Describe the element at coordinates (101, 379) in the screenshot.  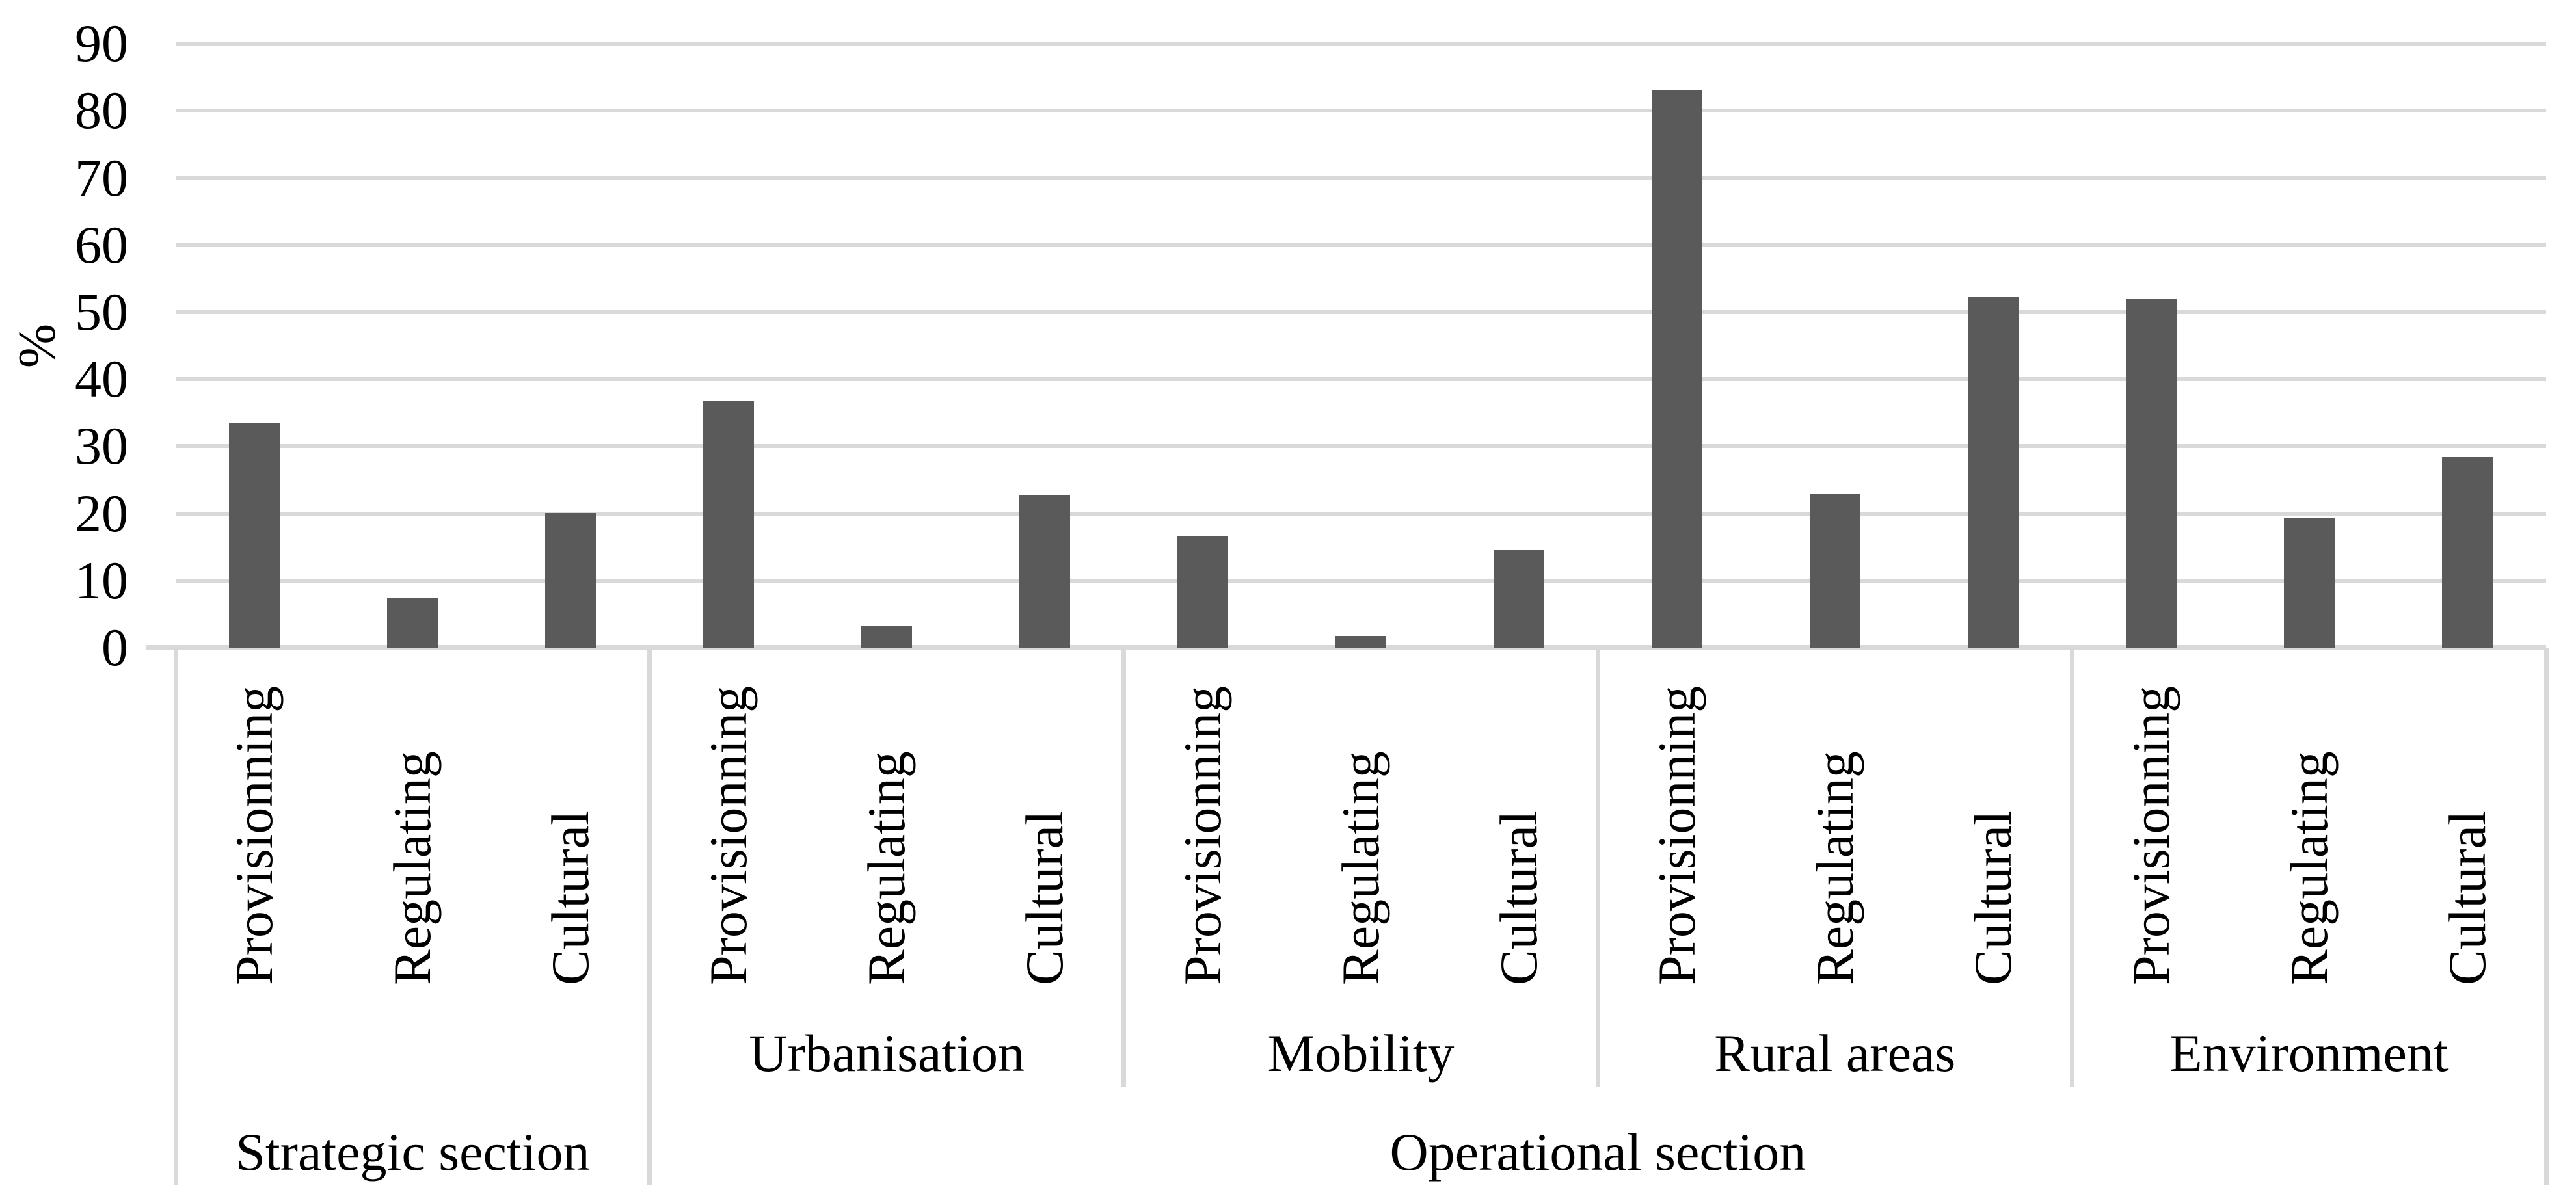
I see `y-tick-label-40: 40` at that location.